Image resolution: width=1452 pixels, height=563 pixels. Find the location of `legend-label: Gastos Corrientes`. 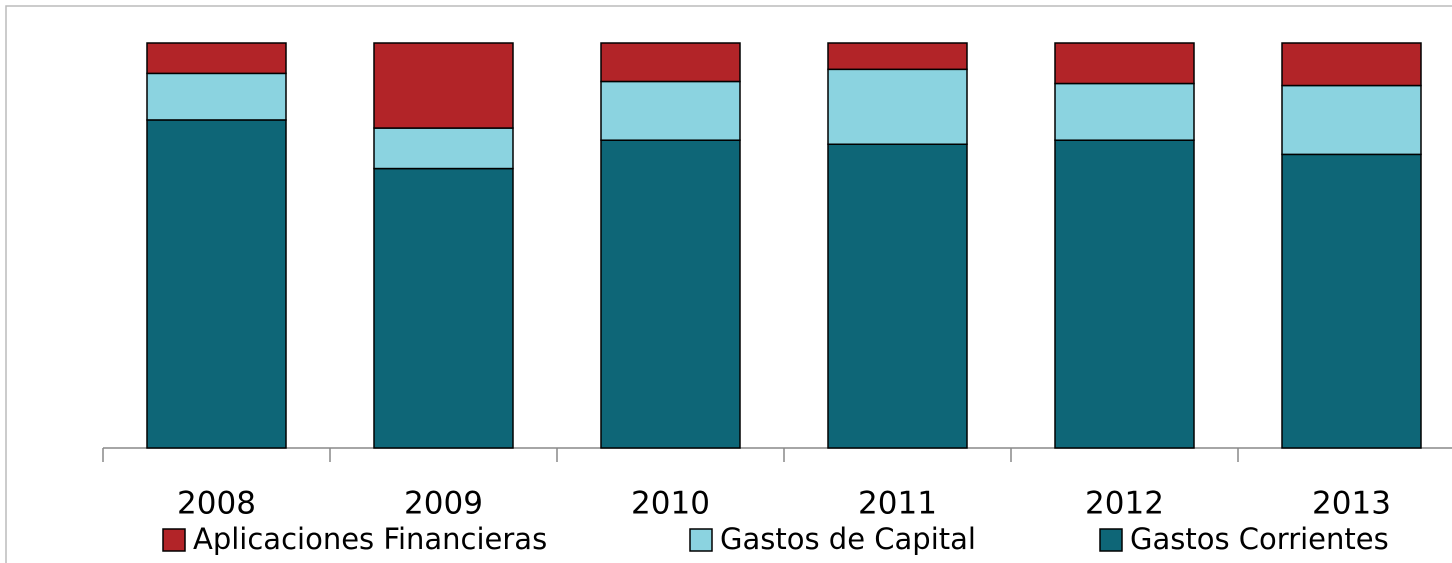

legend-label: Gastos Corrientes is located at coordinates (1259, 539).